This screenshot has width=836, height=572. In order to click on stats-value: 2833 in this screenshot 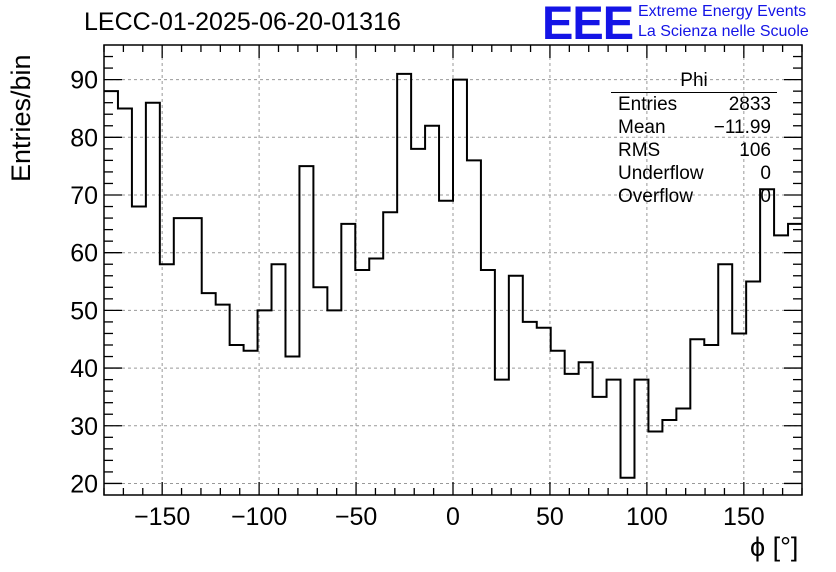, I will do `click(749, 104)`.